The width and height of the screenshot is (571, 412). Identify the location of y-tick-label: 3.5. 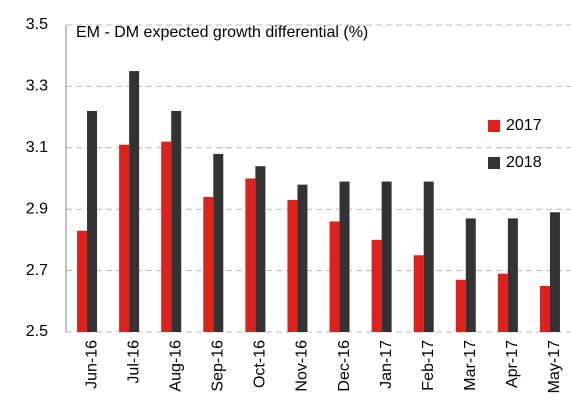
(37, 24).